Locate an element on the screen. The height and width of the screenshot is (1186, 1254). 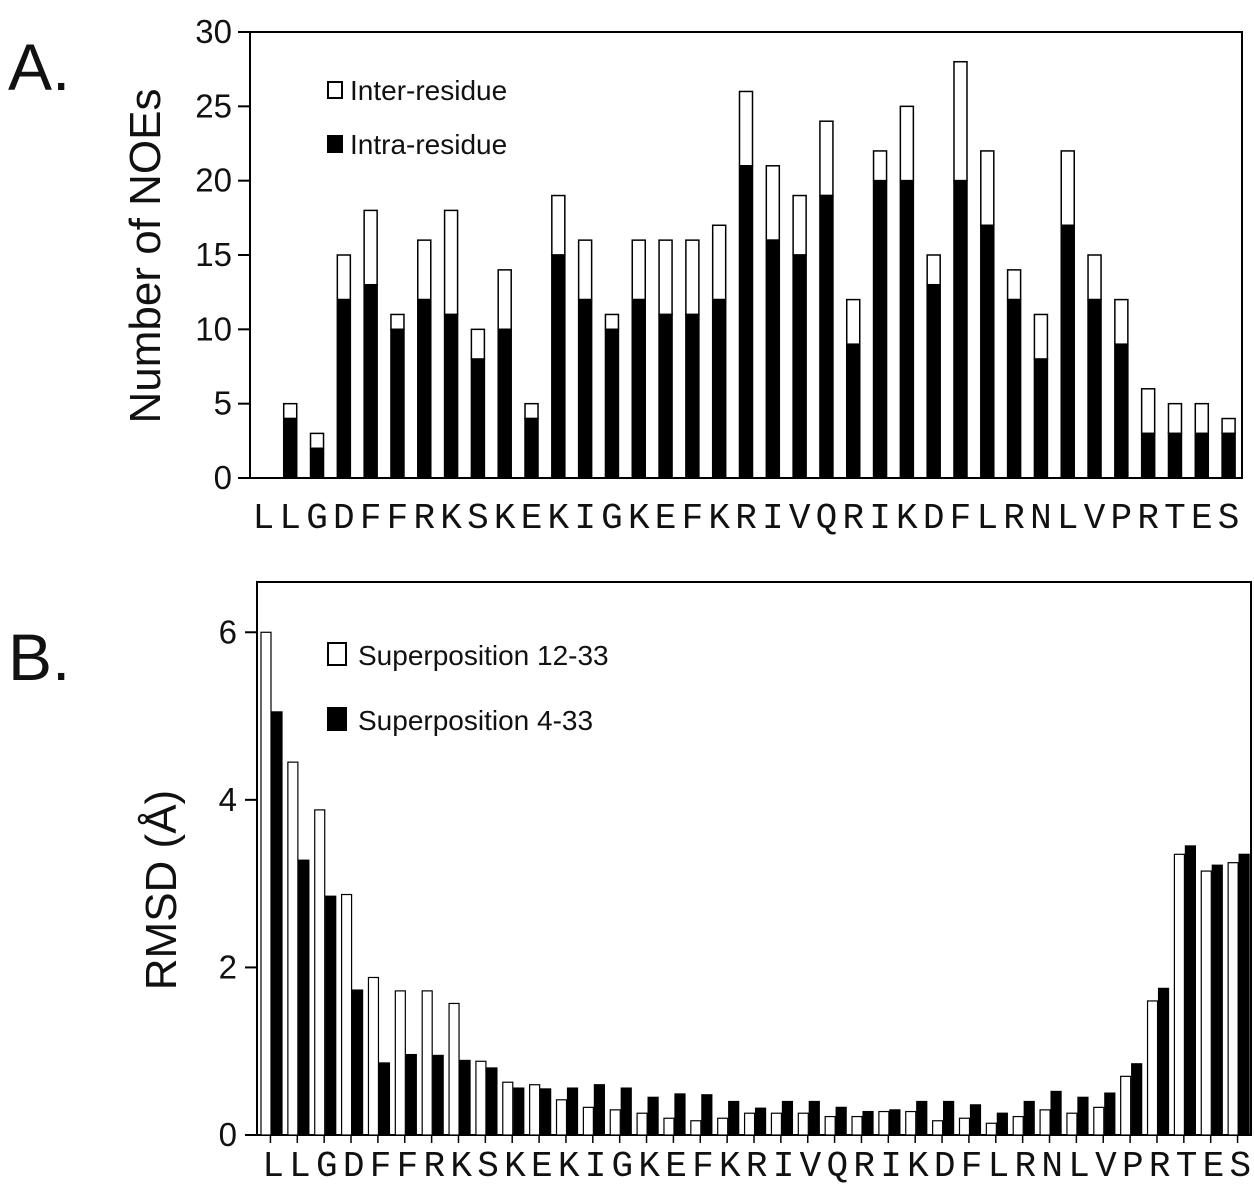
panel-b-x-tick-label: G is located at coordinates (327, 1166).